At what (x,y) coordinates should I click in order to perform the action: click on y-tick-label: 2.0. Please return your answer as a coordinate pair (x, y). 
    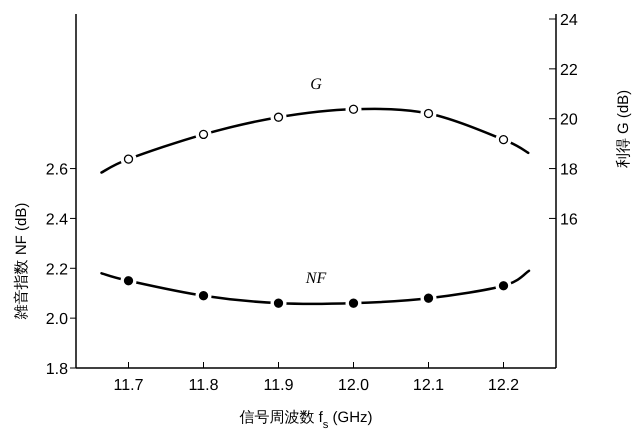
    Looking at the image, I should click on (57, 319).